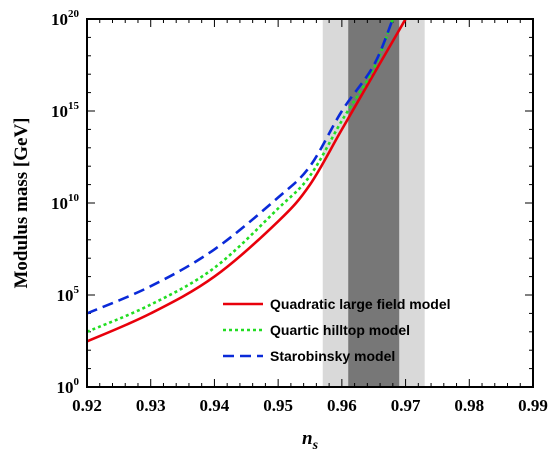 The width and height of the screenshot is (551, 459). Describe the element at coordinates (151, 405) in the screenshot. I see `x-tick-label: 0.93` at that location.